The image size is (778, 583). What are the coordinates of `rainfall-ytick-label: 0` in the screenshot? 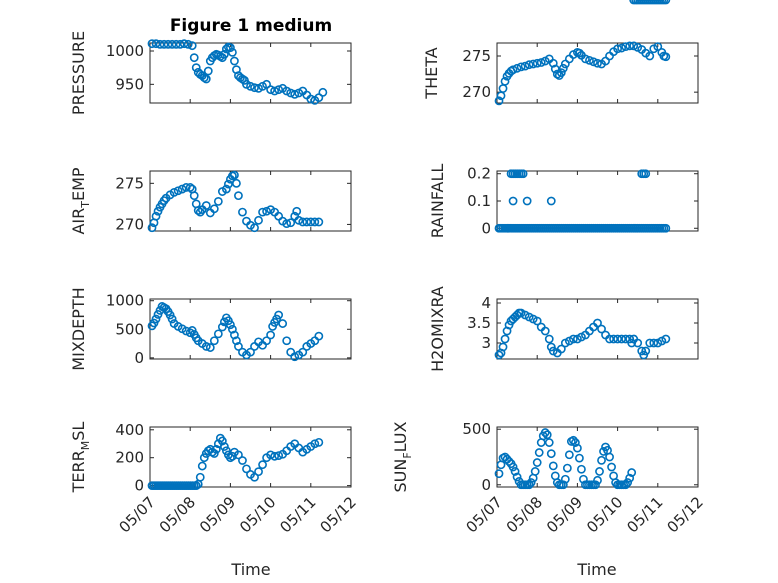 It's located at (486, 228).